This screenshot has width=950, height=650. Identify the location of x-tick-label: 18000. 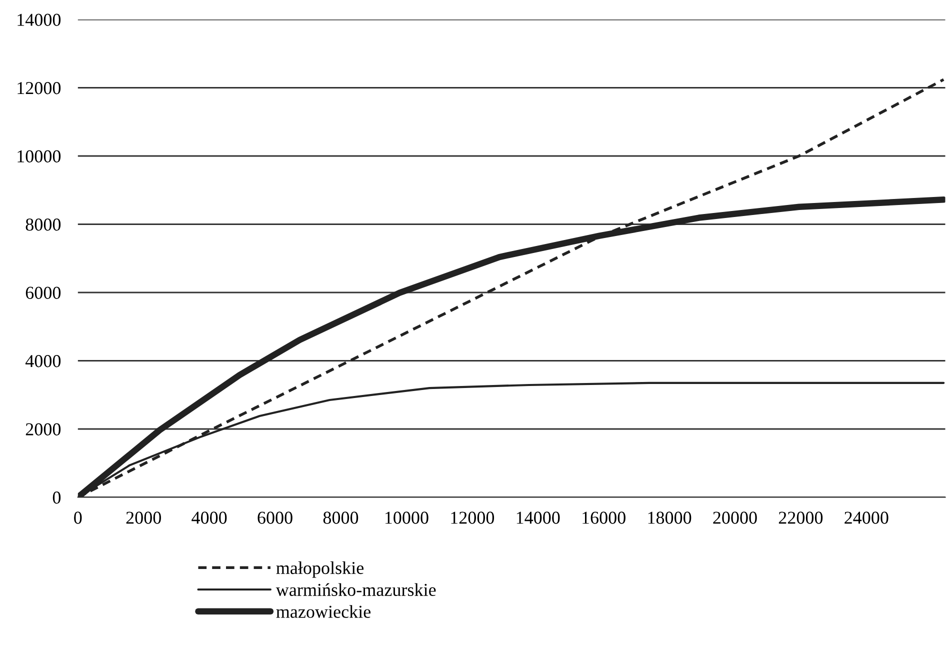
(670, 518).